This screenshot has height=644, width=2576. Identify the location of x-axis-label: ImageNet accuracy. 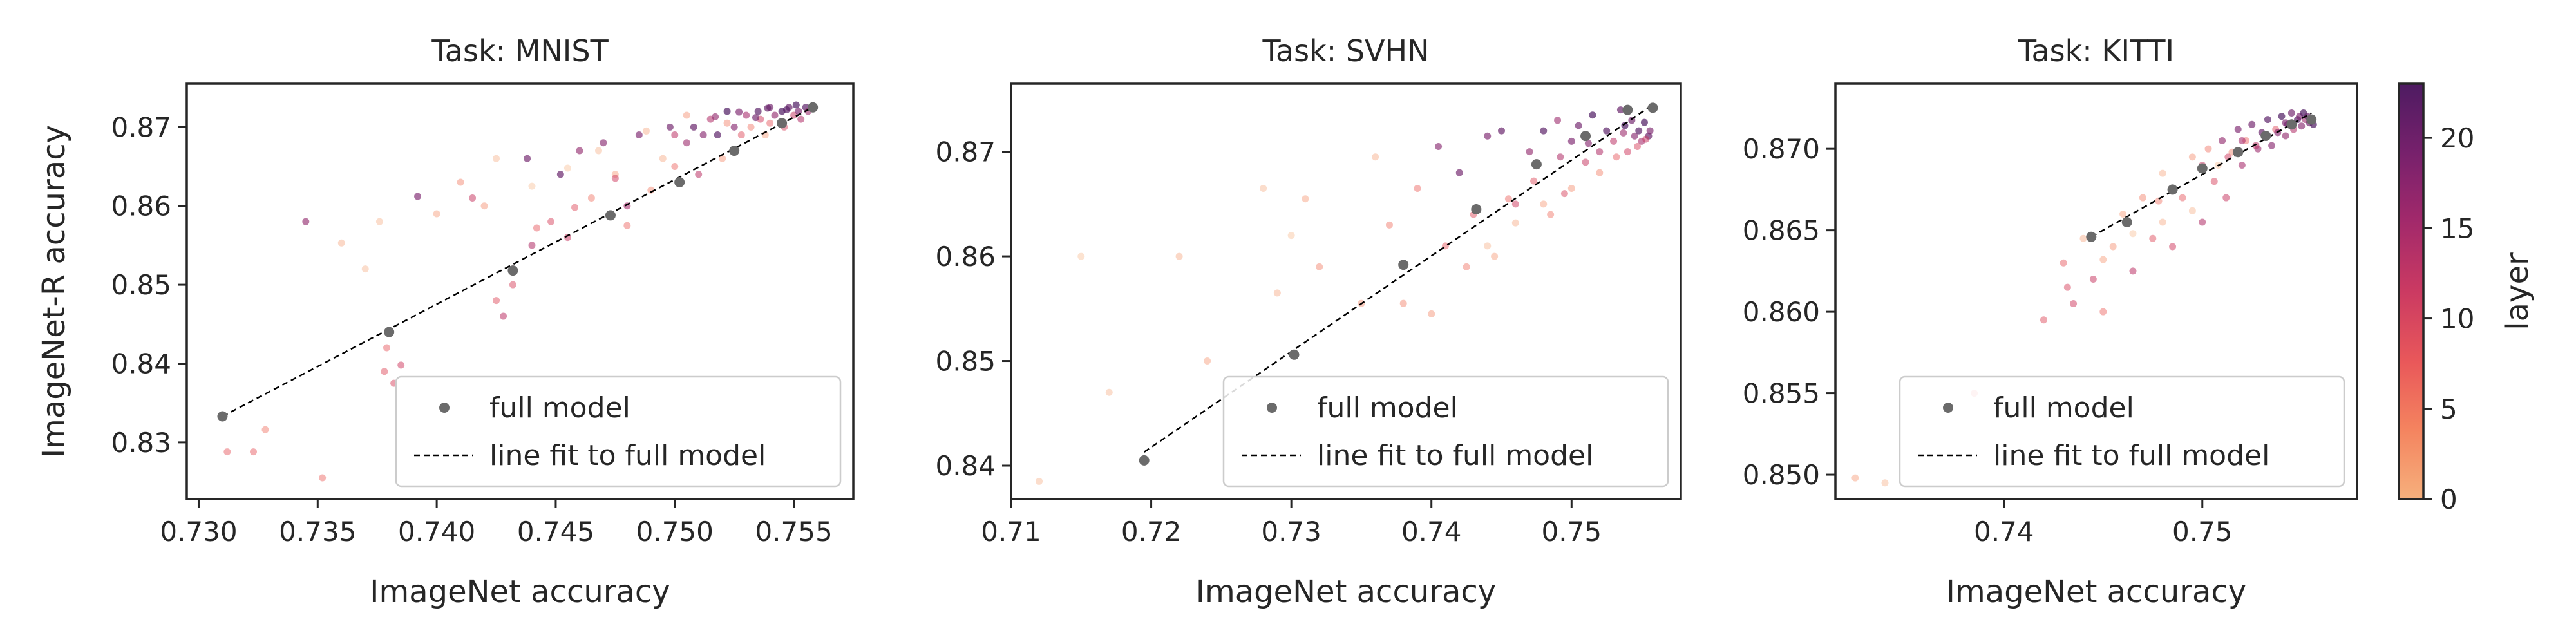
(1346, 592).